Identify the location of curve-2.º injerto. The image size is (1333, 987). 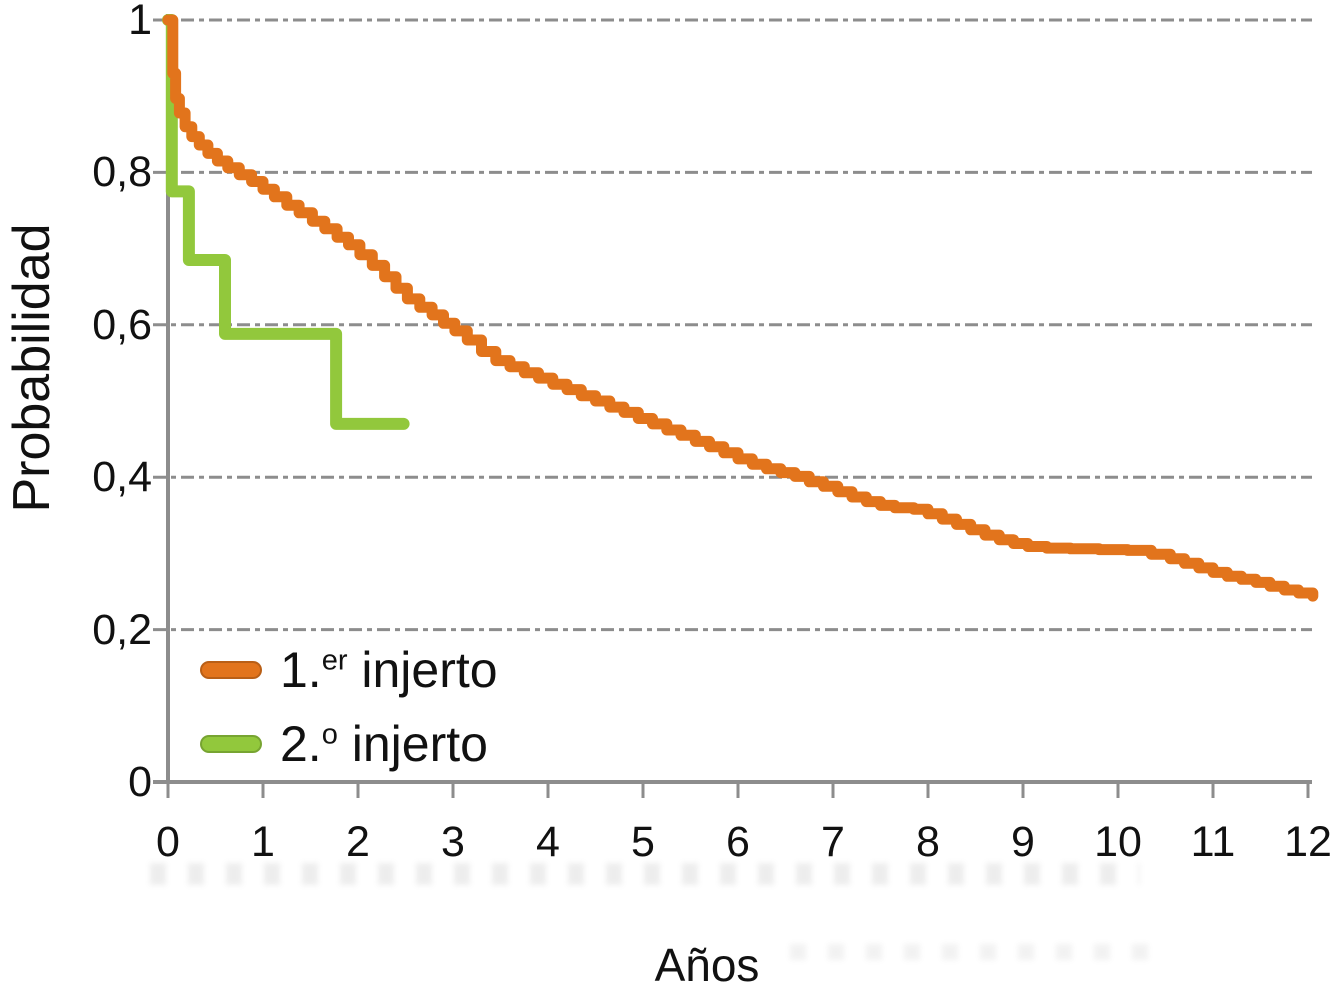
(286, 222).